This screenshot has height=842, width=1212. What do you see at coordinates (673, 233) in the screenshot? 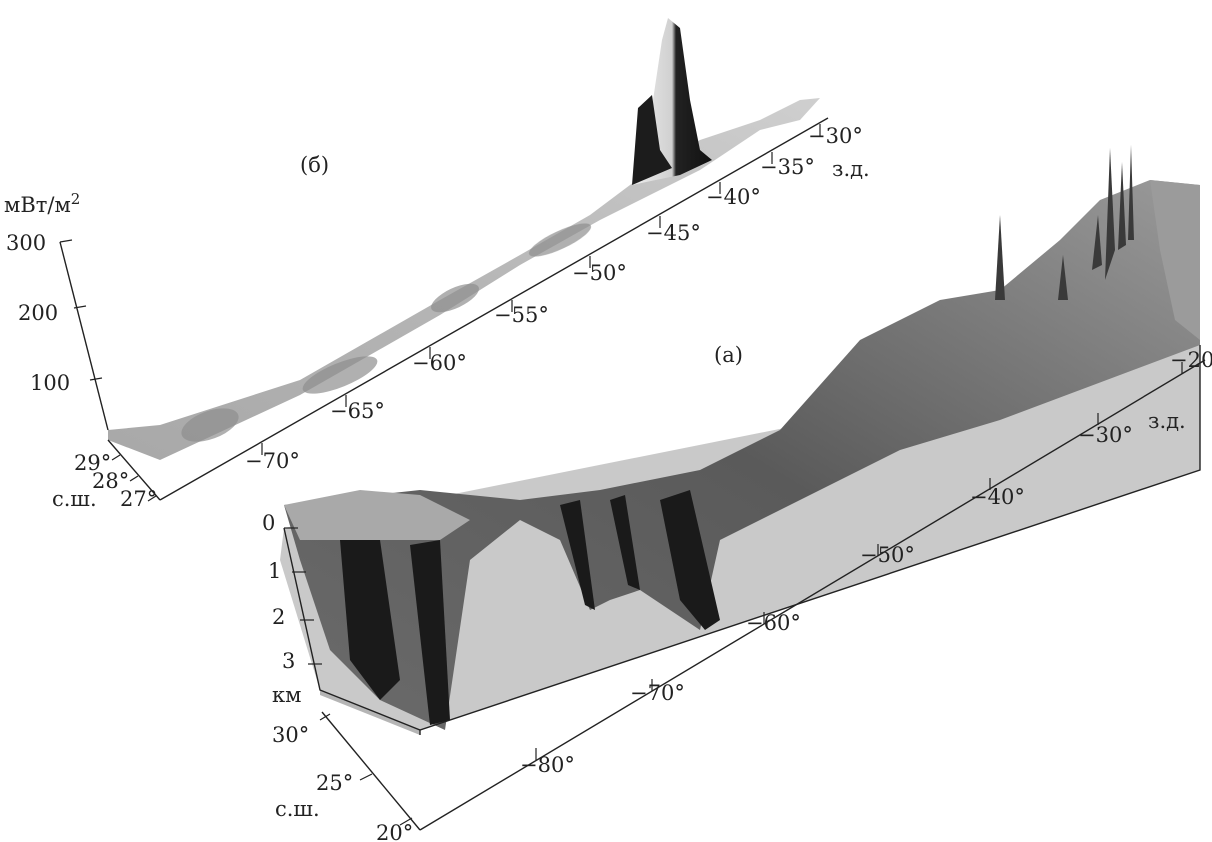
I see `lon-tick: −45°` at bounding box center [673, 233].